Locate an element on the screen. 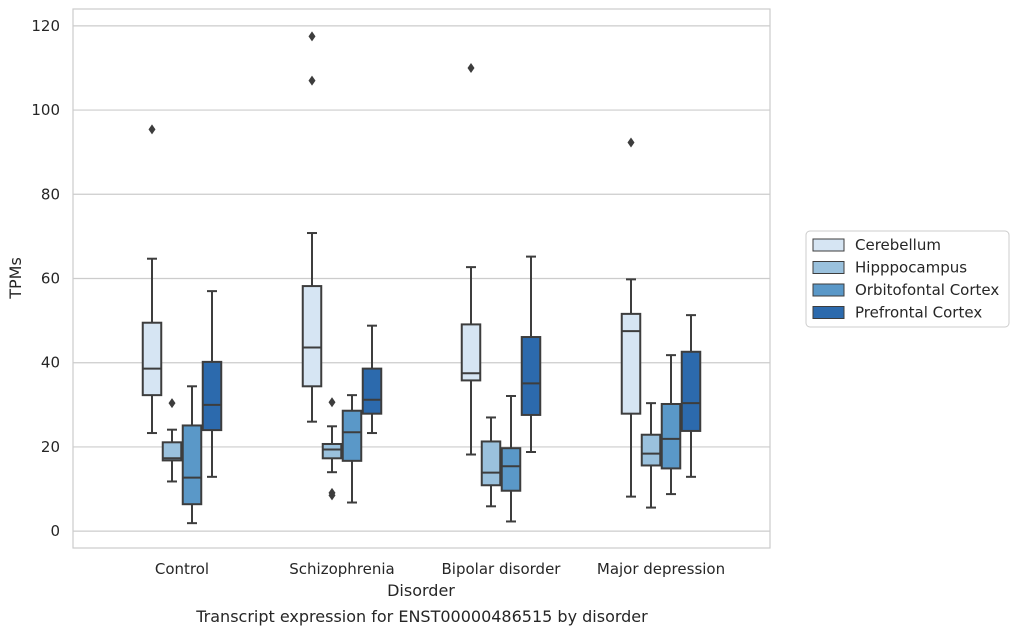  legend-label: Hipppocampus is located at coordinates (911, 268).